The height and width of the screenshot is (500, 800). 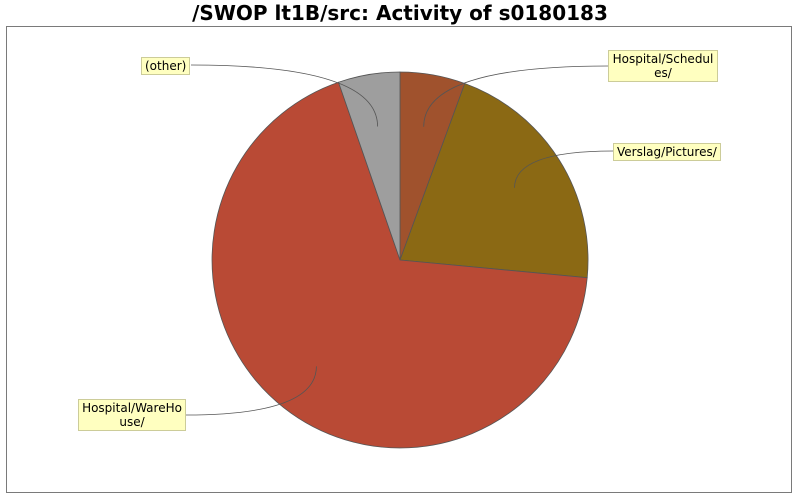 I want to click on slice-label: Hospital/WareHouse/, so click(x=132, y=415).